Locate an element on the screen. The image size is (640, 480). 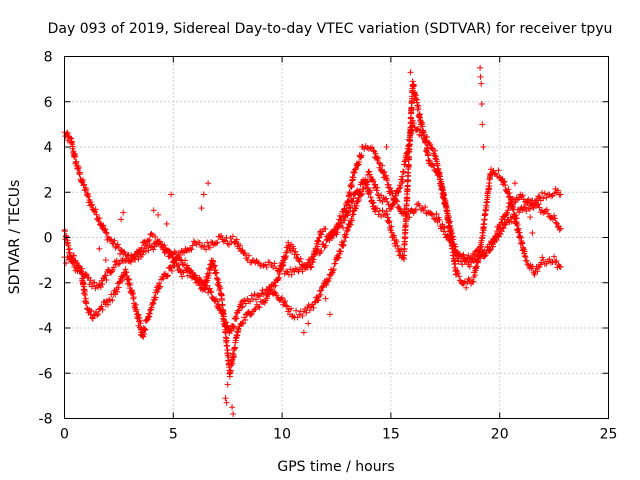
x-tick-label: 15 is located at coordinates (391, 435).